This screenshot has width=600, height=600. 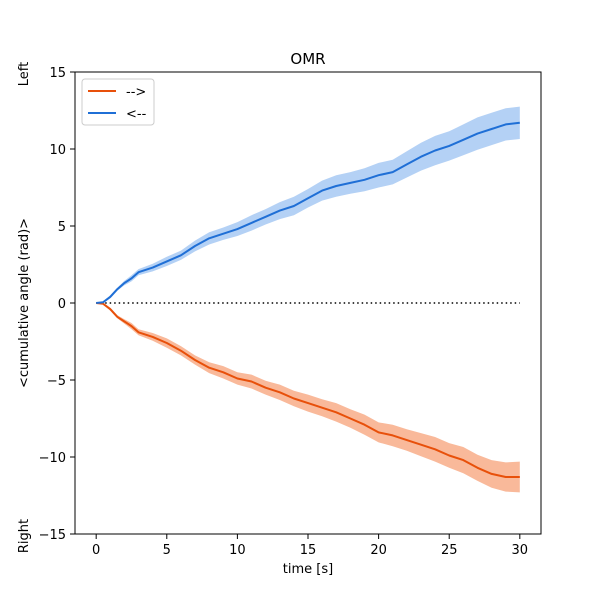 I want to click on y-axis-bottom-label: Right, so click(x=24, y=536).